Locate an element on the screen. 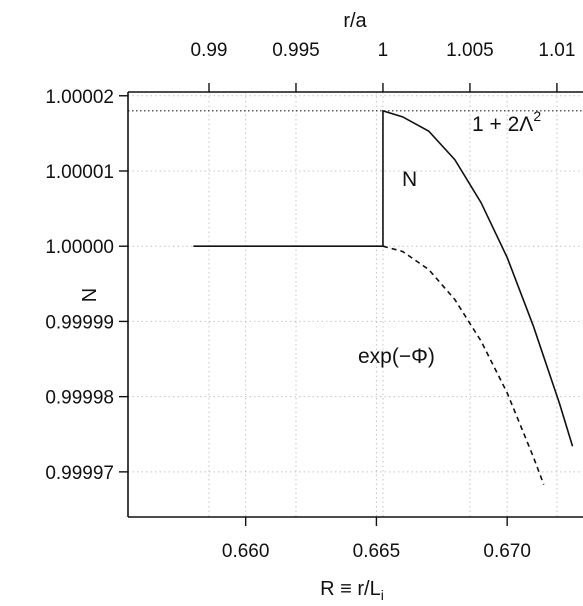 The image size is (583, 606). series-line-exp-phi is located at coordinates (463, 365).